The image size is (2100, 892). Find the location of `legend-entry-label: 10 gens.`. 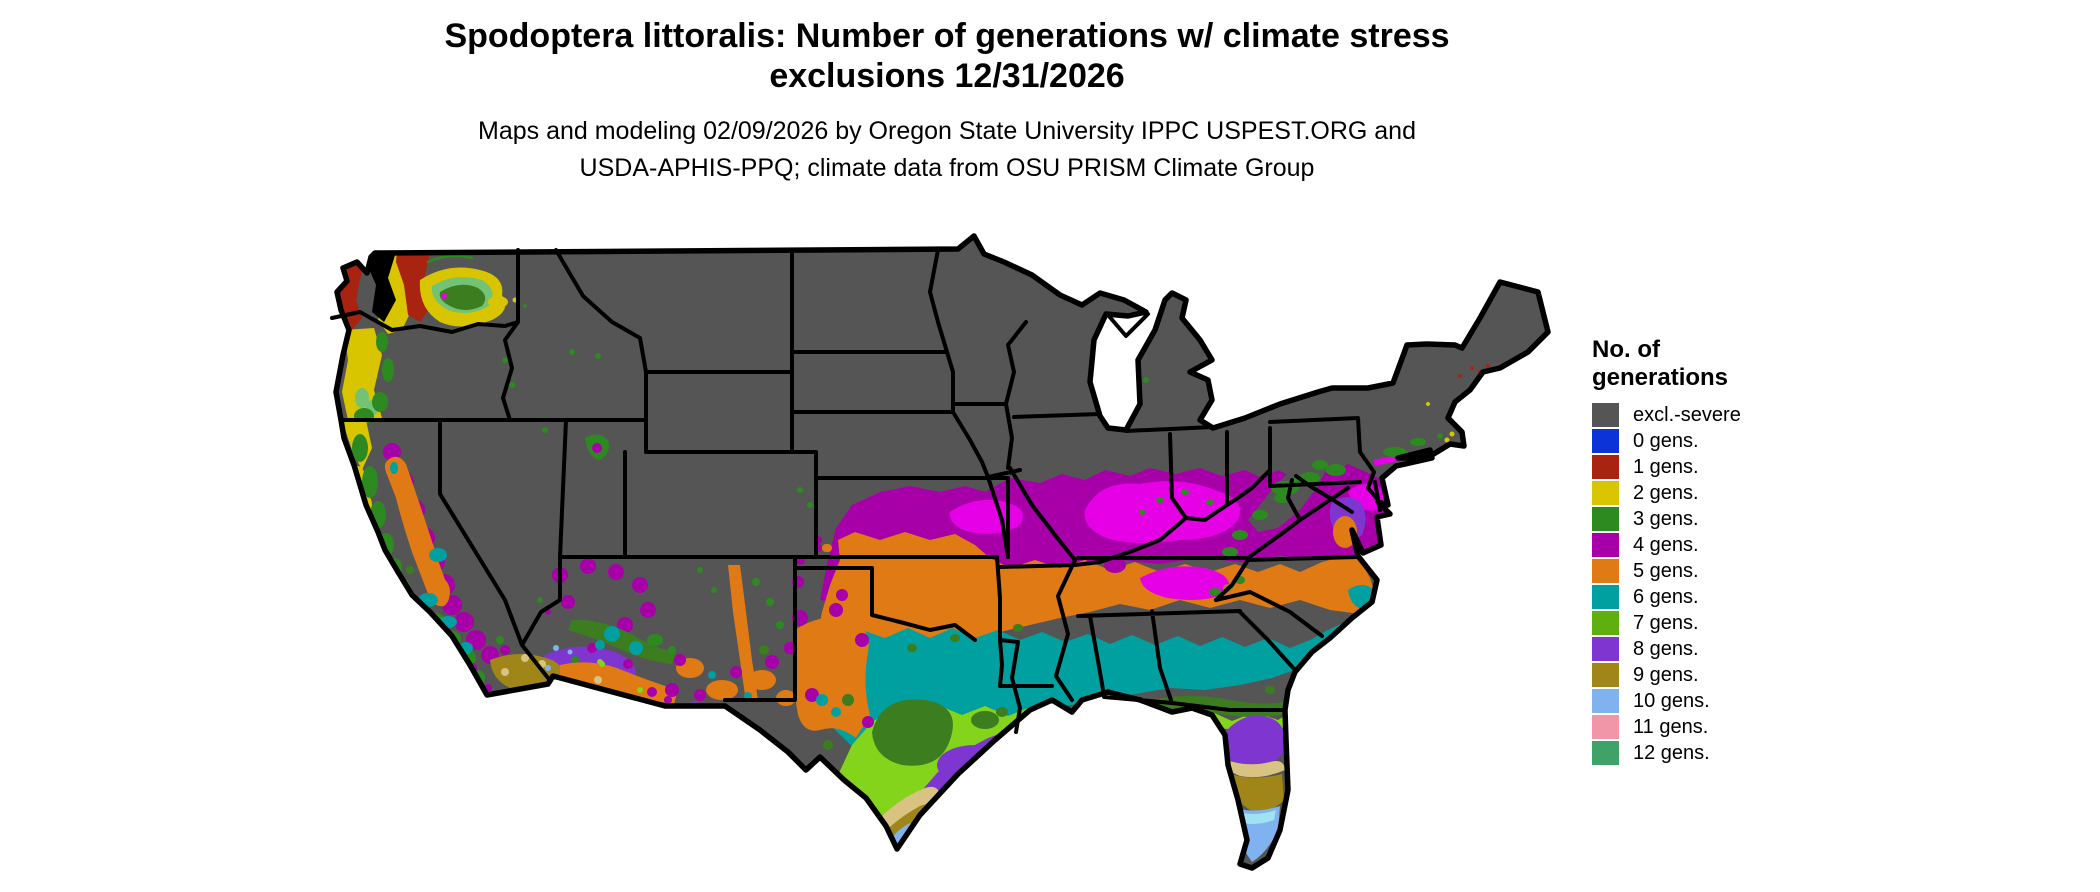

legend-entry-label: 10 gens. is located at coordinates (1671, 700).